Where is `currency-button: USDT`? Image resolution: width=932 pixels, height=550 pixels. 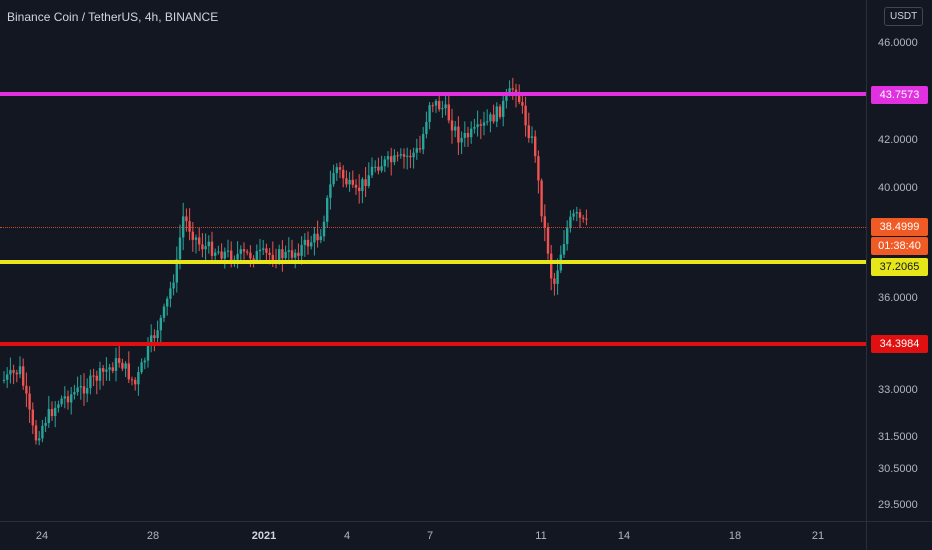
currency-button: USDT is located at coordinates (904, 16).